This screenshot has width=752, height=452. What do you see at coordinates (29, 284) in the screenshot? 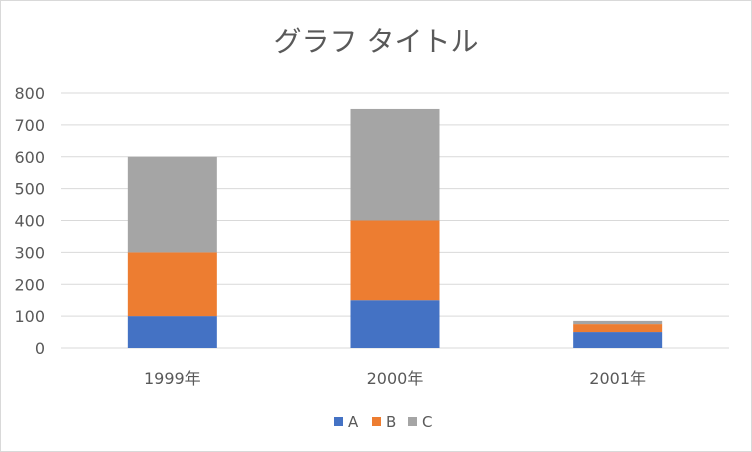
I see `y-tick-label: 200` at bounding box center [29, 284].